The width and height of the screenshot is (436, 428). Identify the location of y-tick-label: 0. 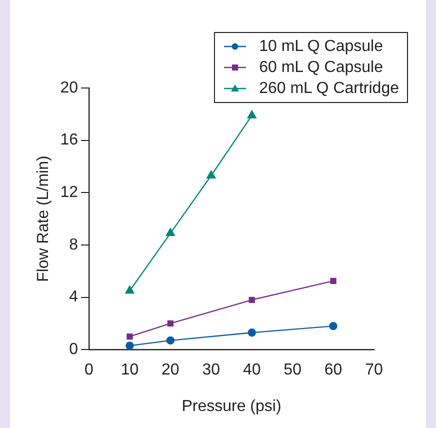
(73, 349).